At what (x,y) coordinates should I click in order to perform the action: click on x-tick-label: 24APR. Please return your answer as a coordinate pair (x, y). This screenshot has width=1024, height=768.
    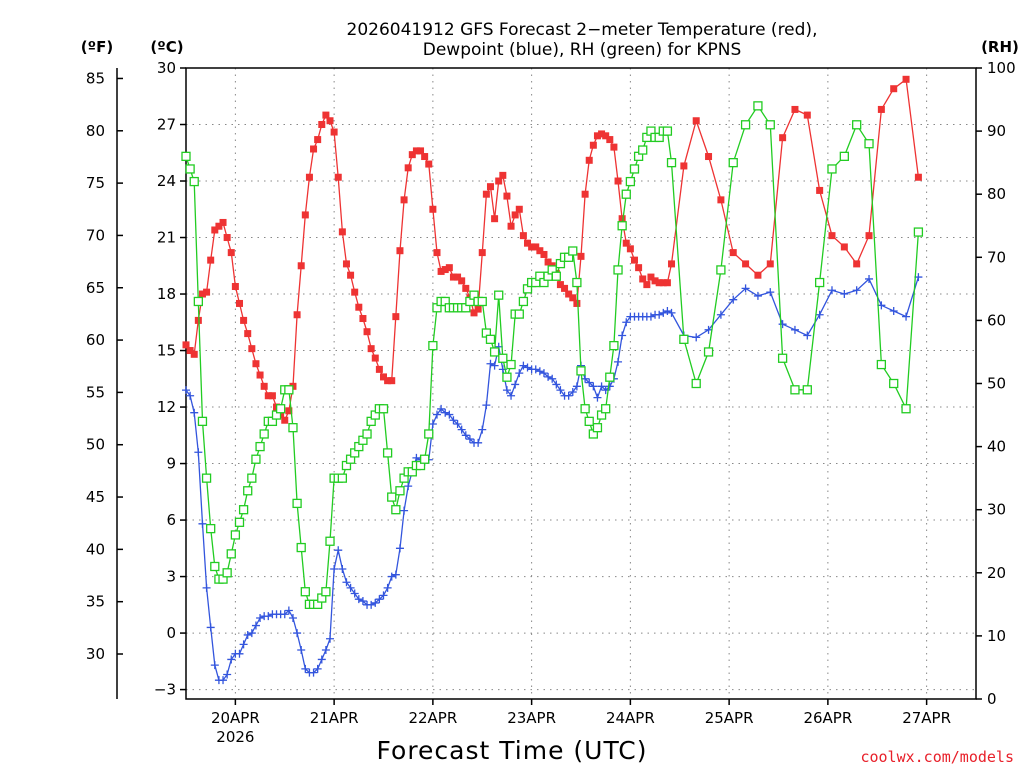
    Looking at the image, I should click on (630, 718).